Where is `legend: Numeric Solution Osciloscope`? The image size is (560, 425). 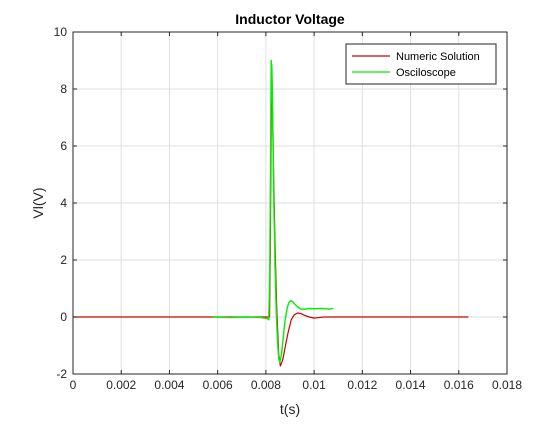
legend: Numeric Solution Osciloscope is located at coordinates (421, 64).